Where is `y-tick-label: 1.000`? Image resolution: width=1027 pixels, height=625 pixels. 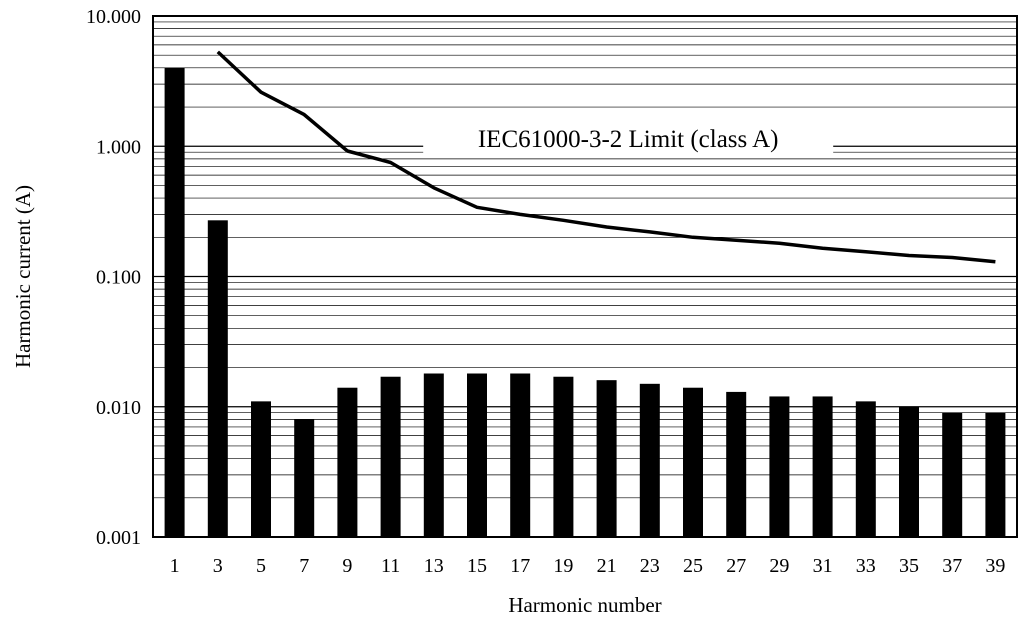
y-tick-label: 1.000 is located at coordinates (118, 147).